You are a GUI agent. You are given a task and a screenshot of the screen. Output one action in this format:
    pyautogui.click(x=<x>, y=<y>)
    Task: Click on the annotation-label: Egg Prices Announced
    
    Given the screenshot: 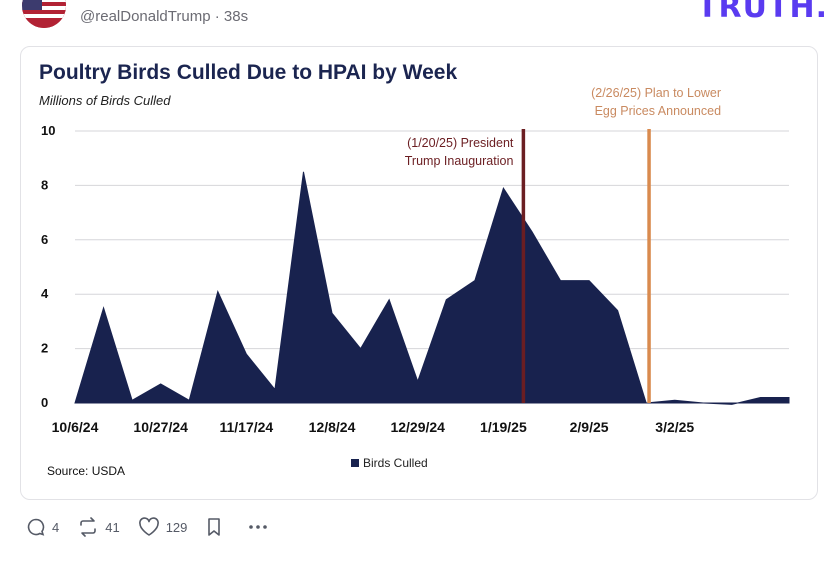 What is the action you would take?
    pyautogui.click(x=658, y=111)
    